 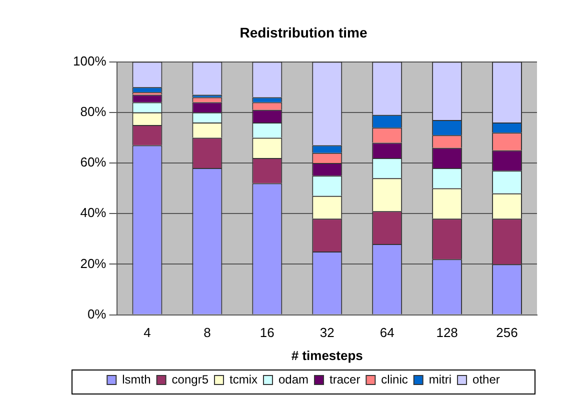 I want to click on x-tick-label: 128, so click(x=447, y=332).